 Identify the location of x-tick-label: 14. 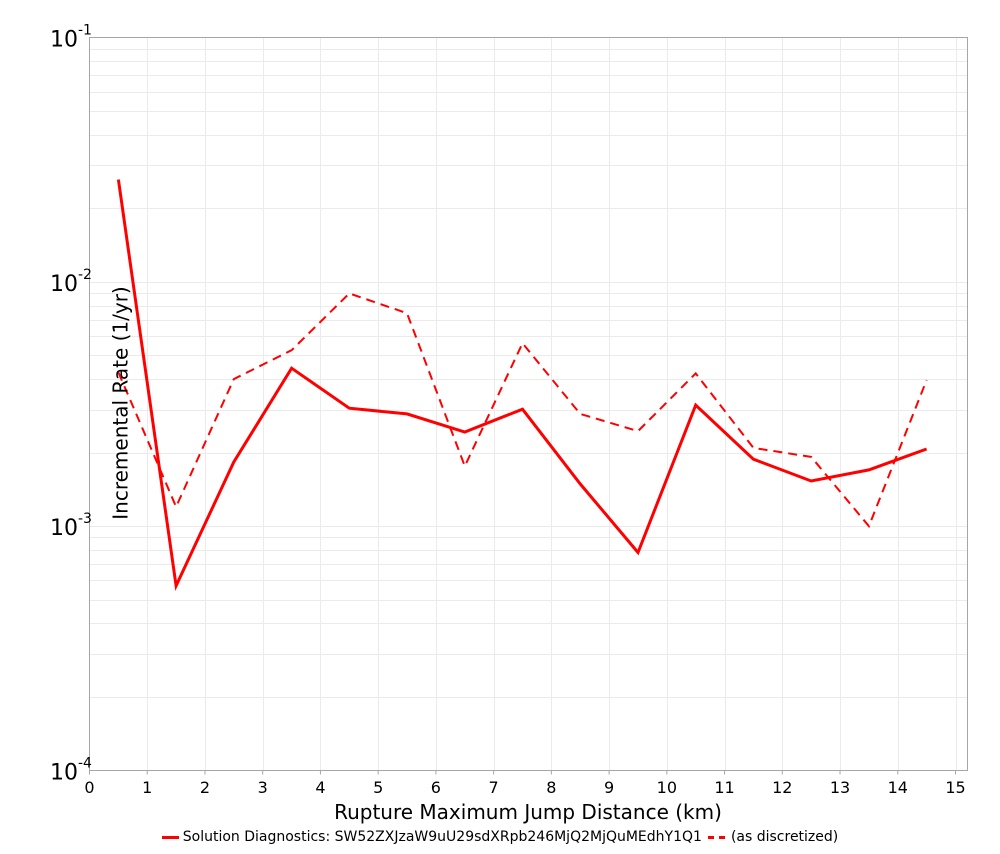
(898, 787).